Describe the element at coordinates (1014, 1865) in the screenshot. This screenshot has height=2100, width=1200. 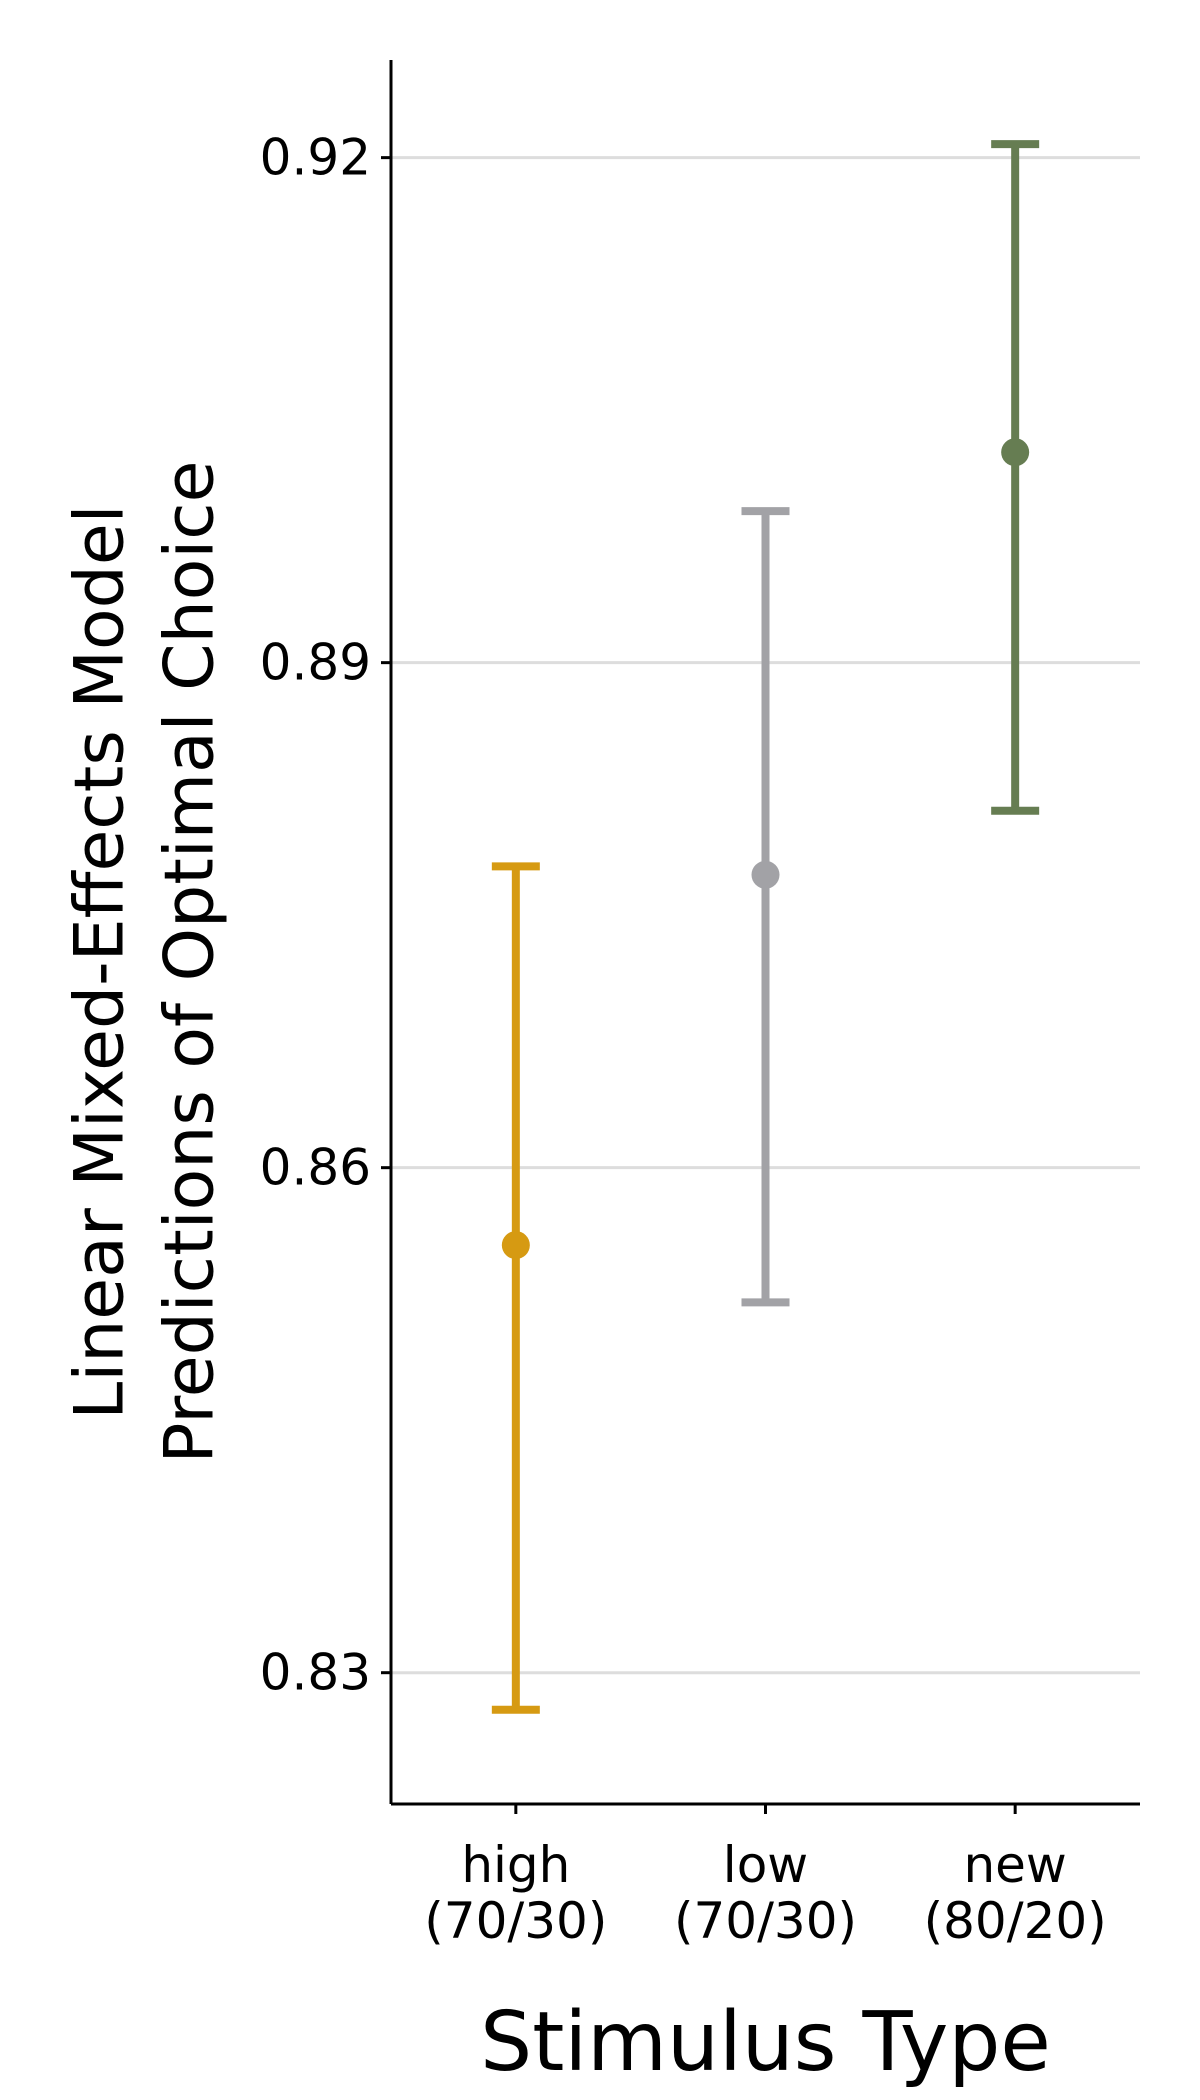
I see `x-tick-label: new` at that location.